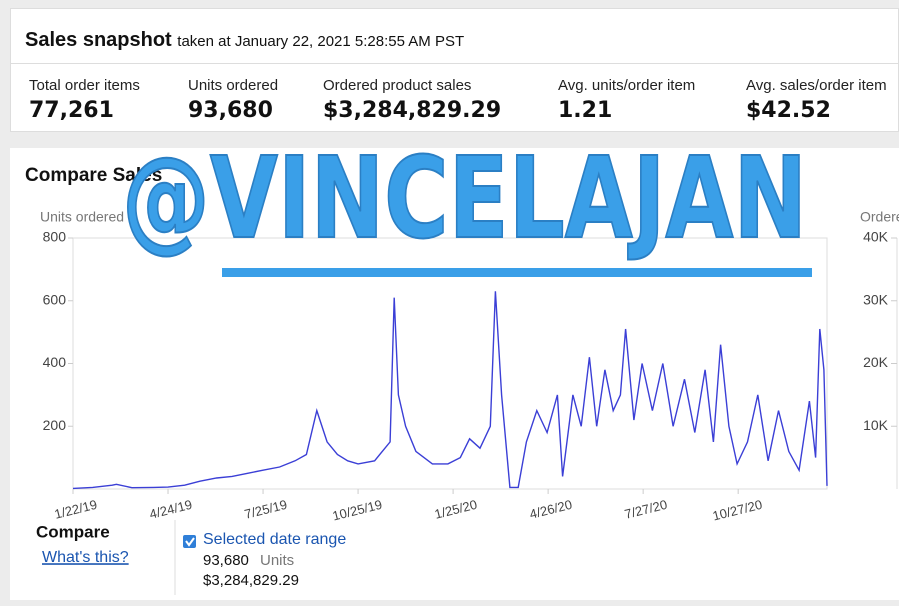  I want to click on title: Sales snapshot, so click(98, 40).